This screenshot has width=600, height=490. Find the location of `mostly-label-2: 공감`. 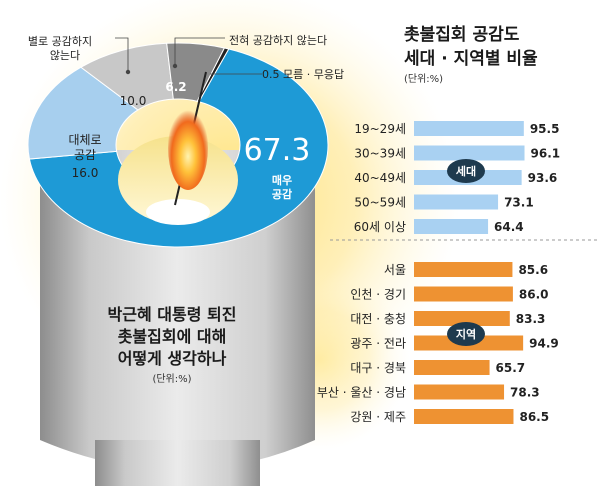

mostly-label-2: 공감 is located at coordinates (85, 155).